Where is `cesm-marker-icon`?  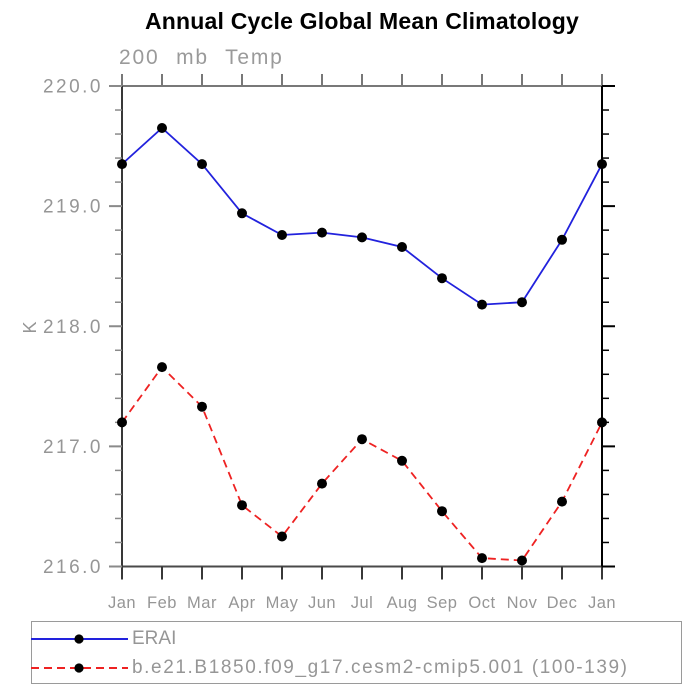
cesm-marker-icon is located at coordinates (79, 667).